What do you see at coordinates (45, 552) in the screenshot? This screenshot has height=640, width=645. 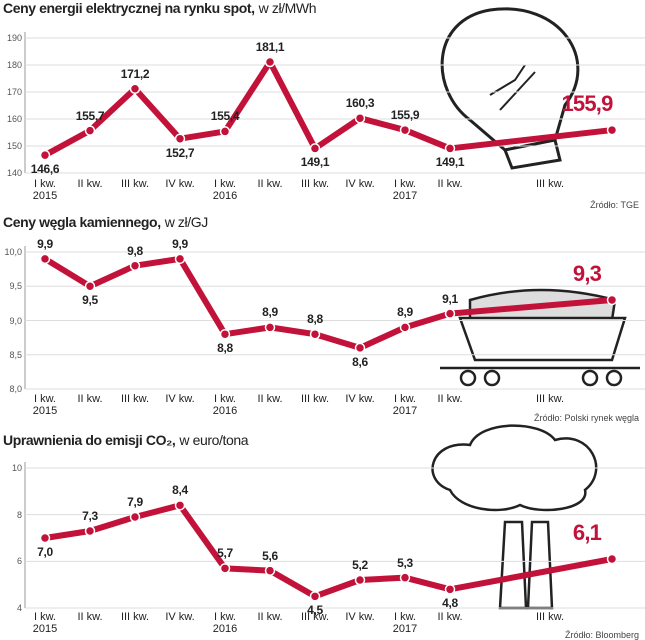 I see `value-label: 7,0` at bounding box center [45, 552].